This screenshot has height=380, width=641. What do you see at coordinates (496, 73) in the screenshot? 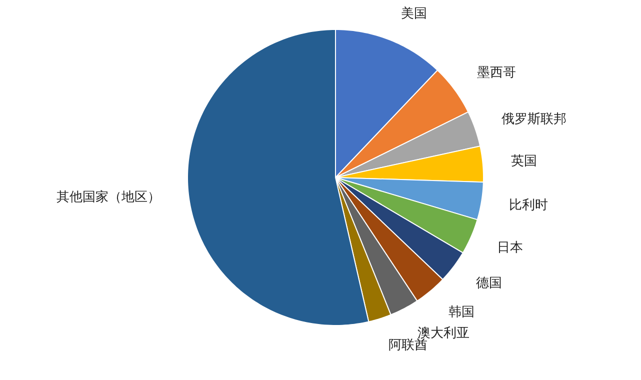
I see `slice-label: 墨西哥` at bounding box center [496, 73].